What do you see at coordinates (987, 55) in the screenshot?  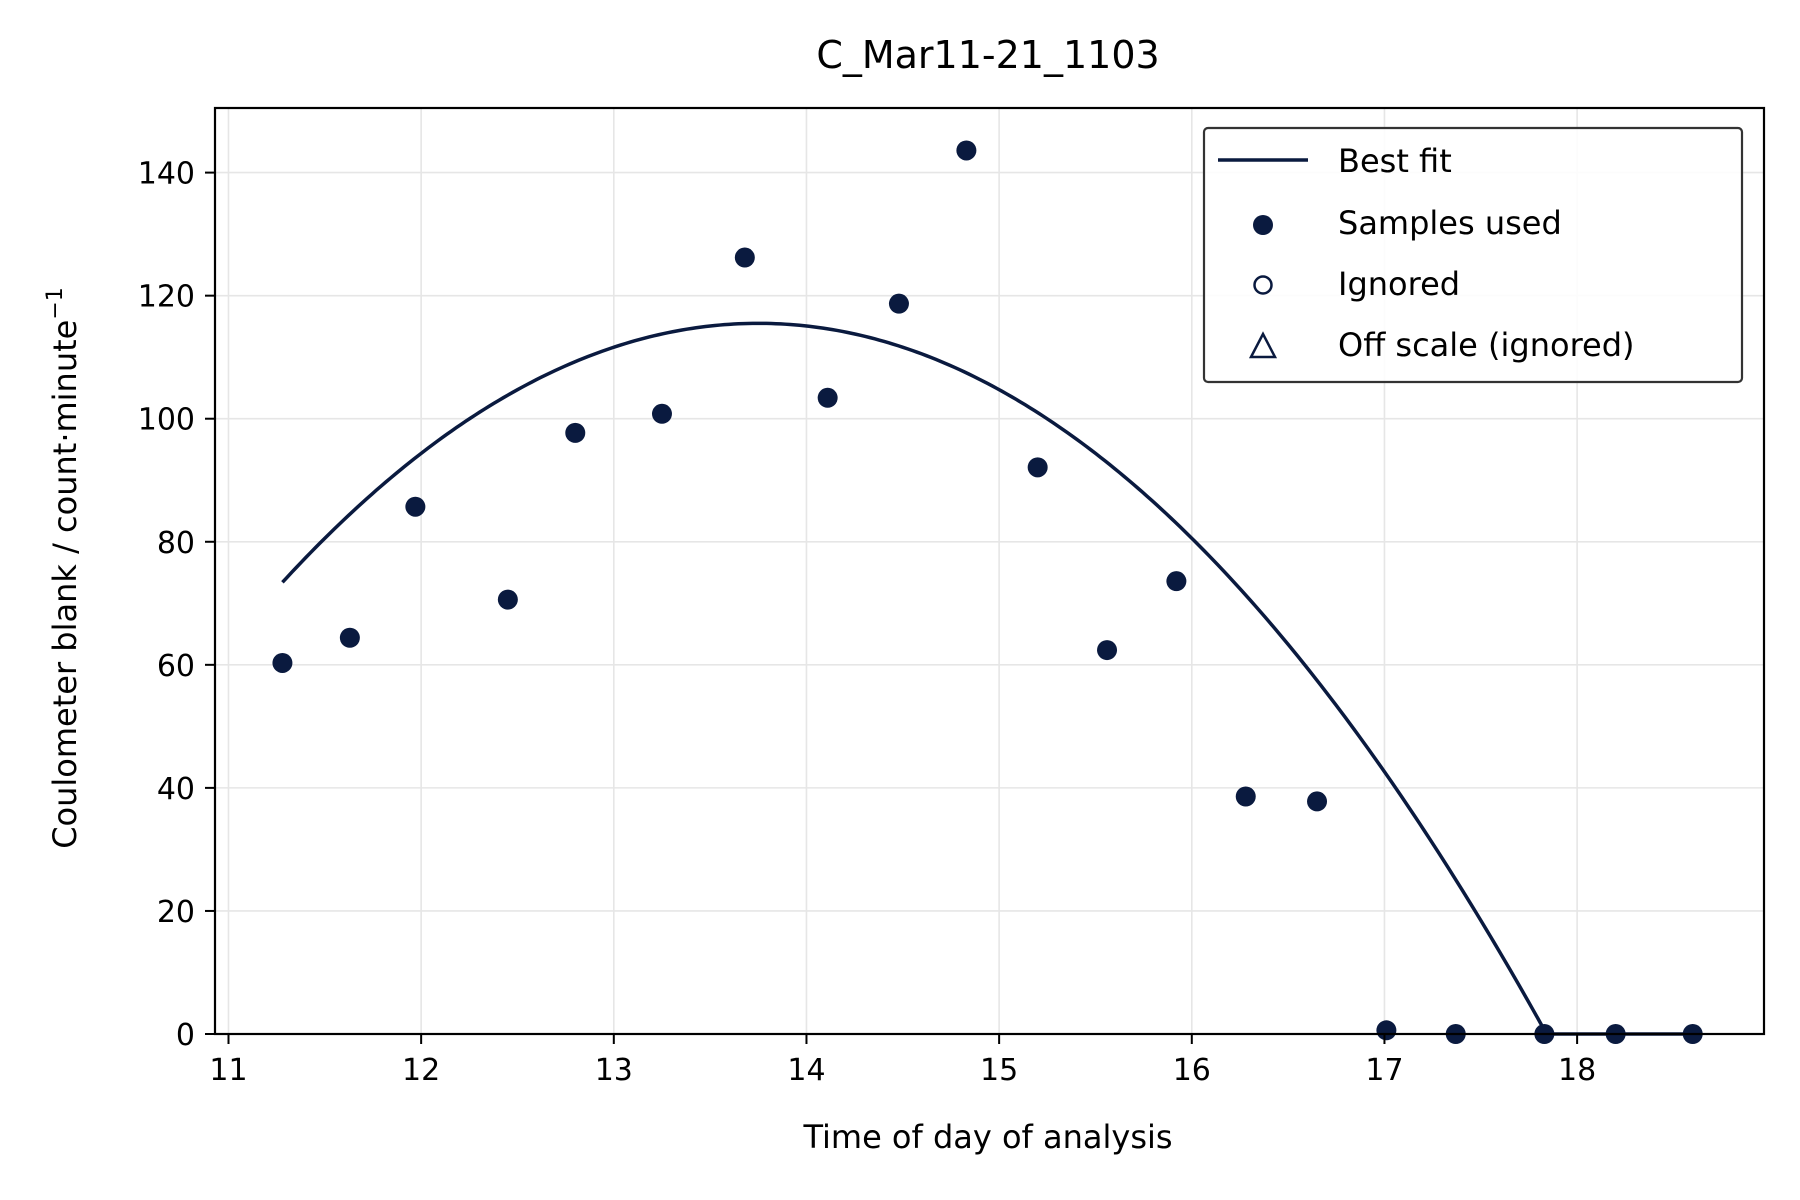 I see `chart-title: C_Mar11-21_1103` at bounding box center [987, 55].